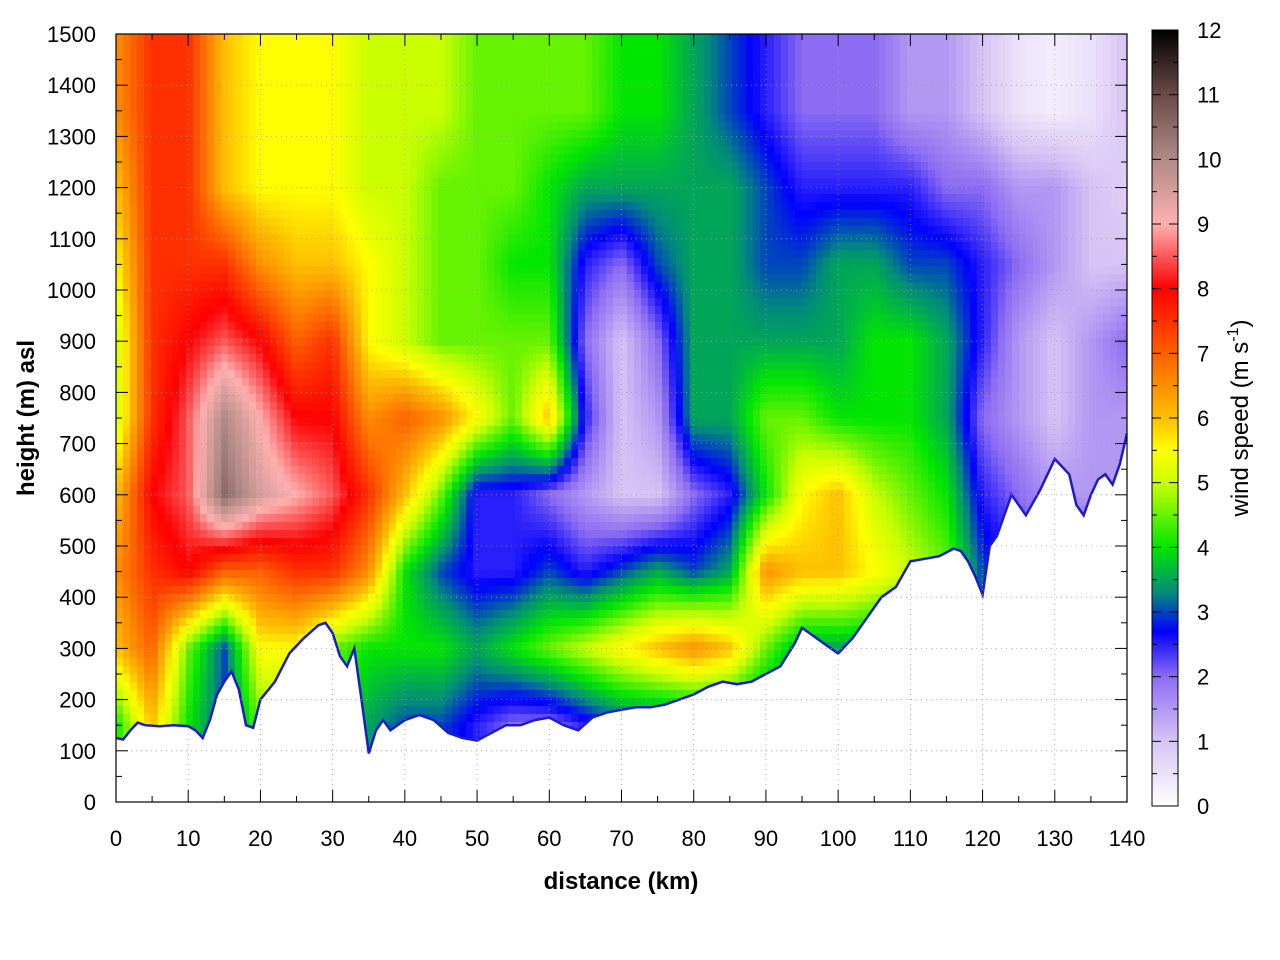  I want to click on y-axis-title: height (m) asl, so click(26, 418).